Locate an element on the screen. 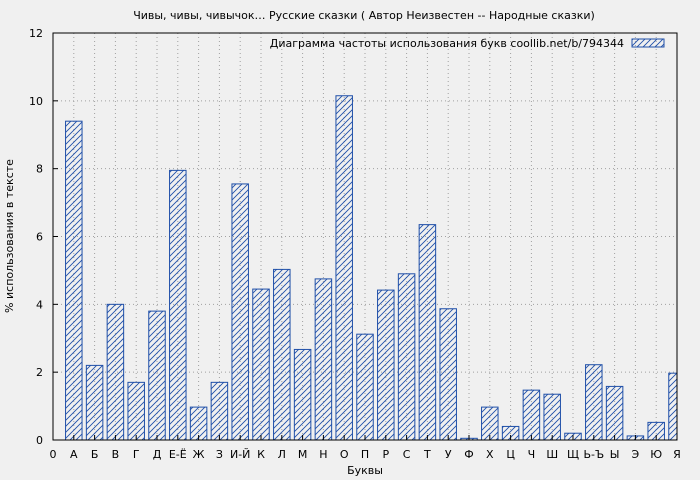  x-tick-label: Б is located at coordinates (95, 454).